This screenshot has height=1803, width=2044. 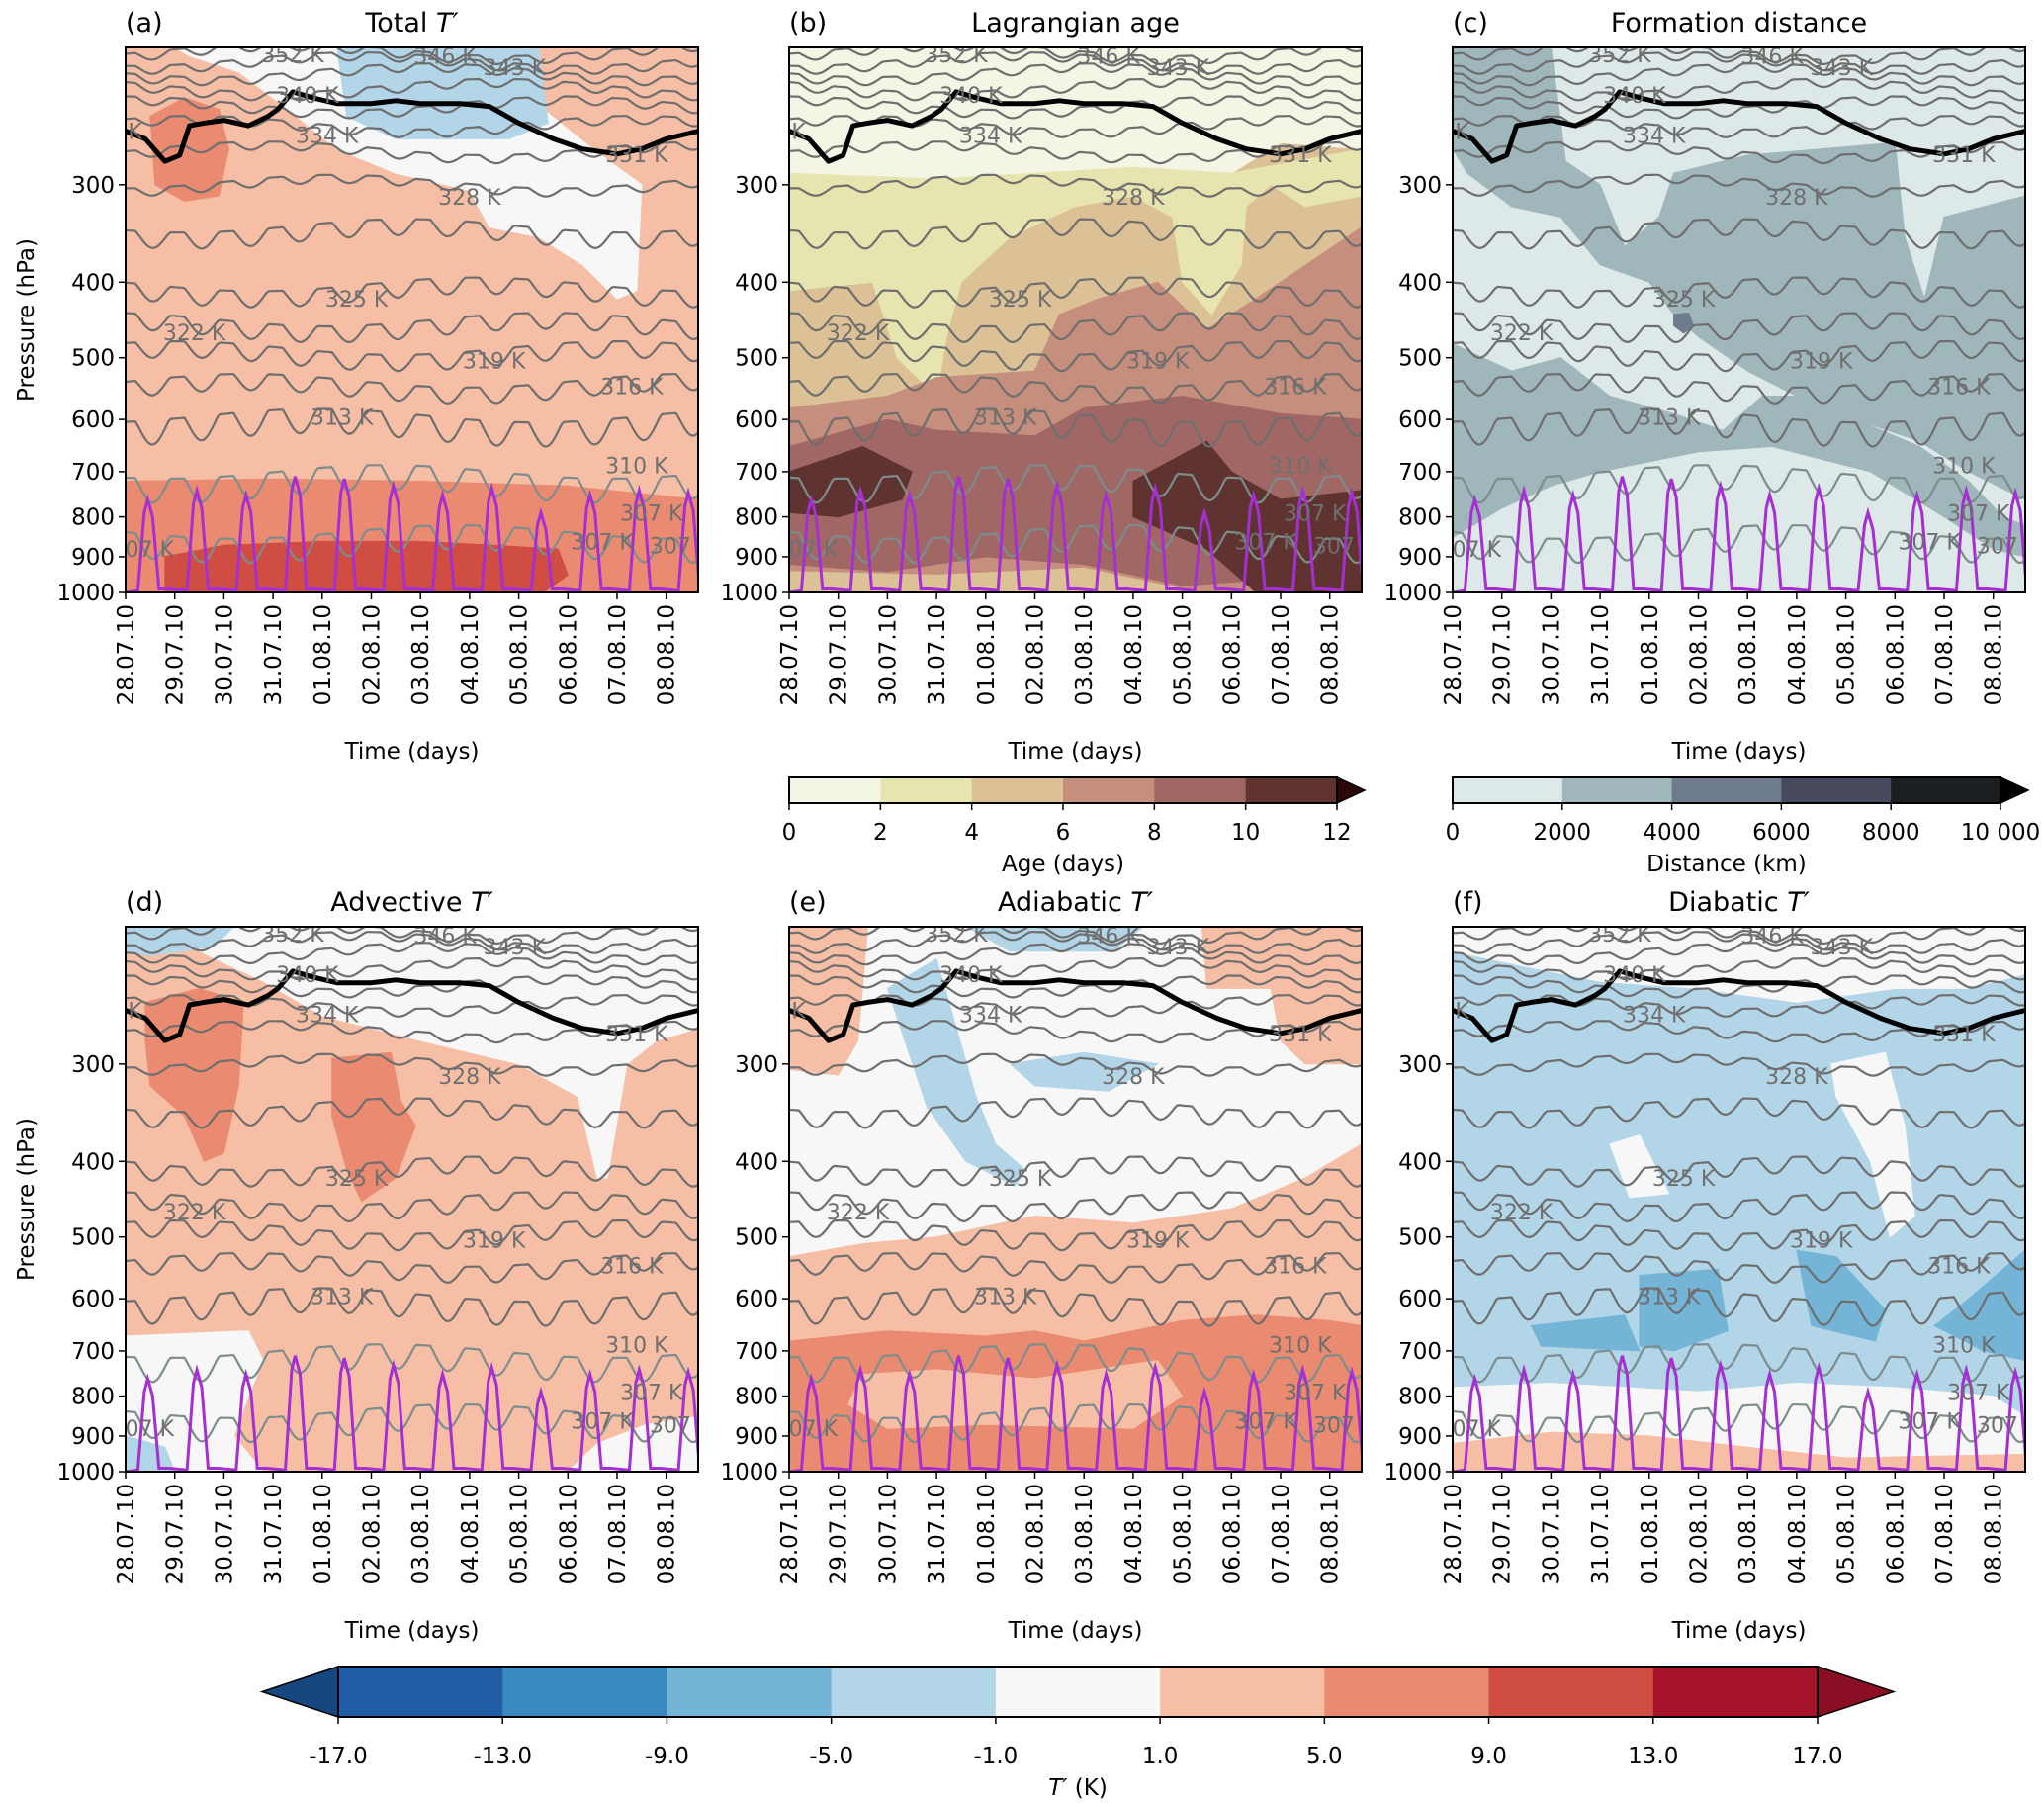 I want to click on x-tick-label: 06.08.10, so click(x=1232, y=1534).